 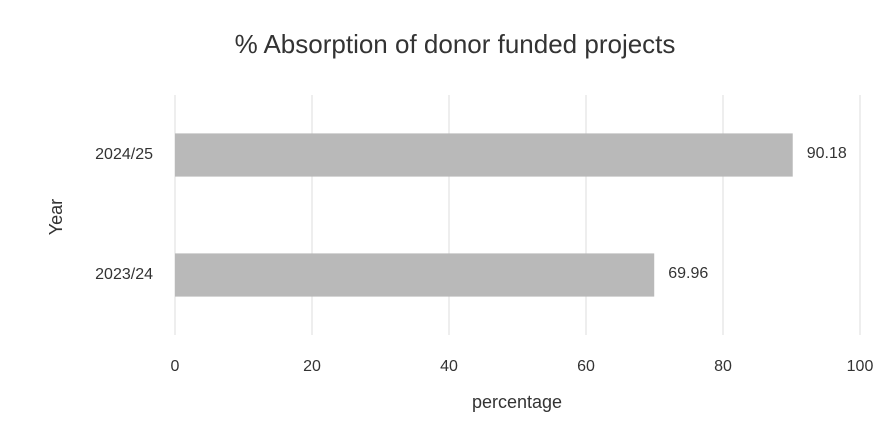 What do you see at coordinates (124, 154) in the screenshot?
I see `y-tick-label: 2024/25` at bounding box center [124, 154].